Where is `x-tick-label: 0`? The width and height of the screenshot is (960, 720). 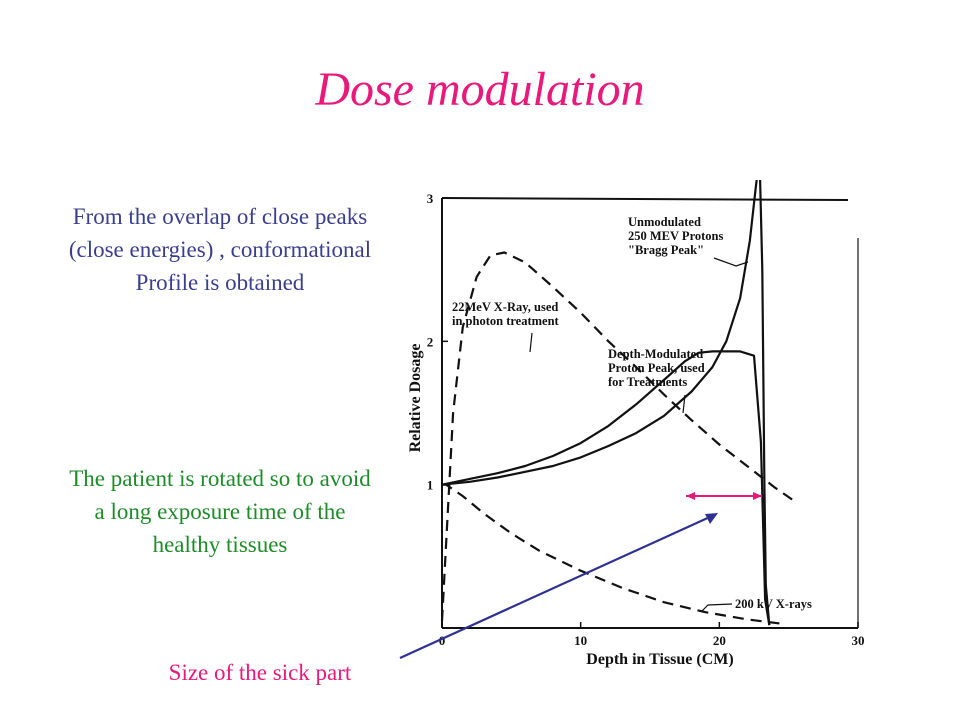
x-tick-label: 0 is located at coordinates (442, 640).